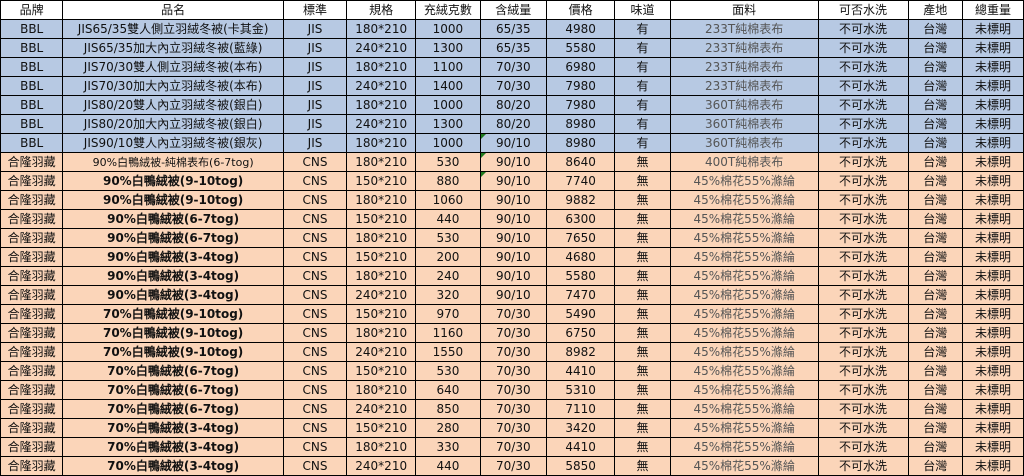 The image size is (1024, 476). I want to click on cell-price: 5490, so click(581, 314).